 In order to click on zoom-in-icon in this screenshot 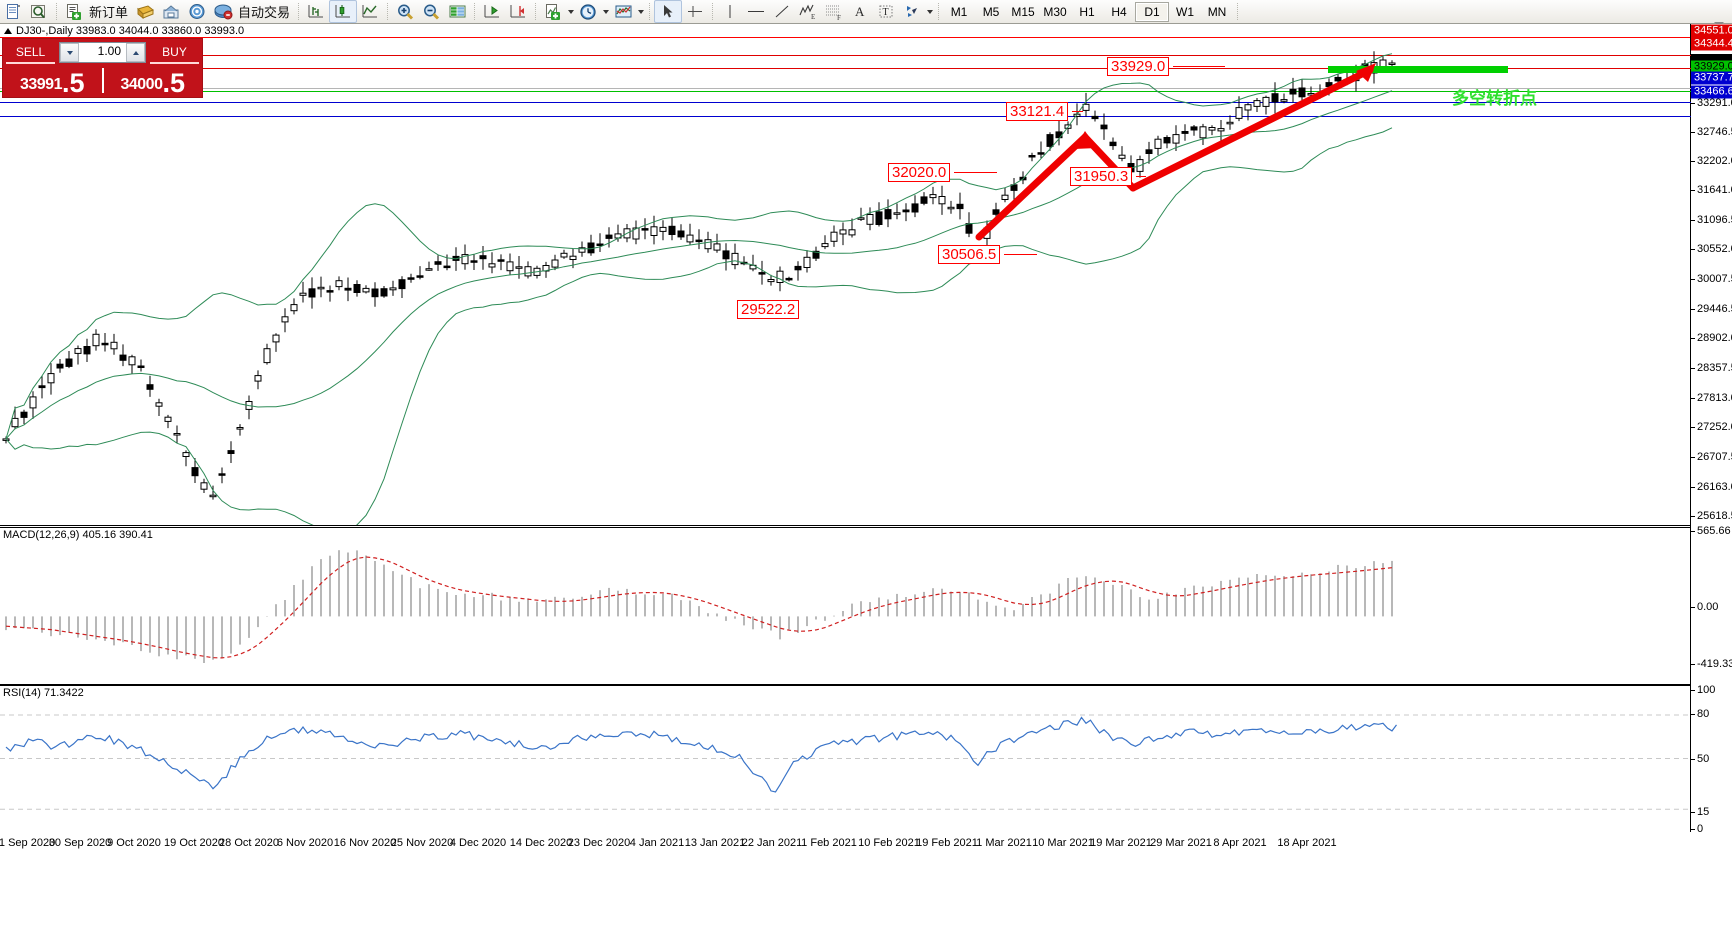, I will do `click(405, 11)`.